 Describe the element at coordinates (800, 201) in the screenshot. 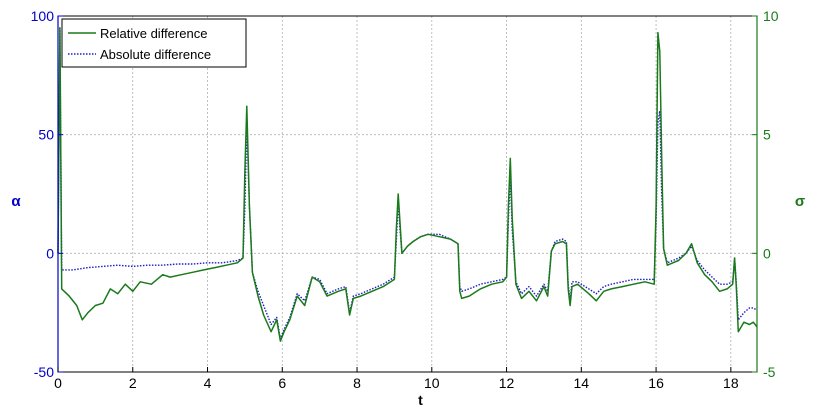

I see `y2-axis-label: σ` at that location.